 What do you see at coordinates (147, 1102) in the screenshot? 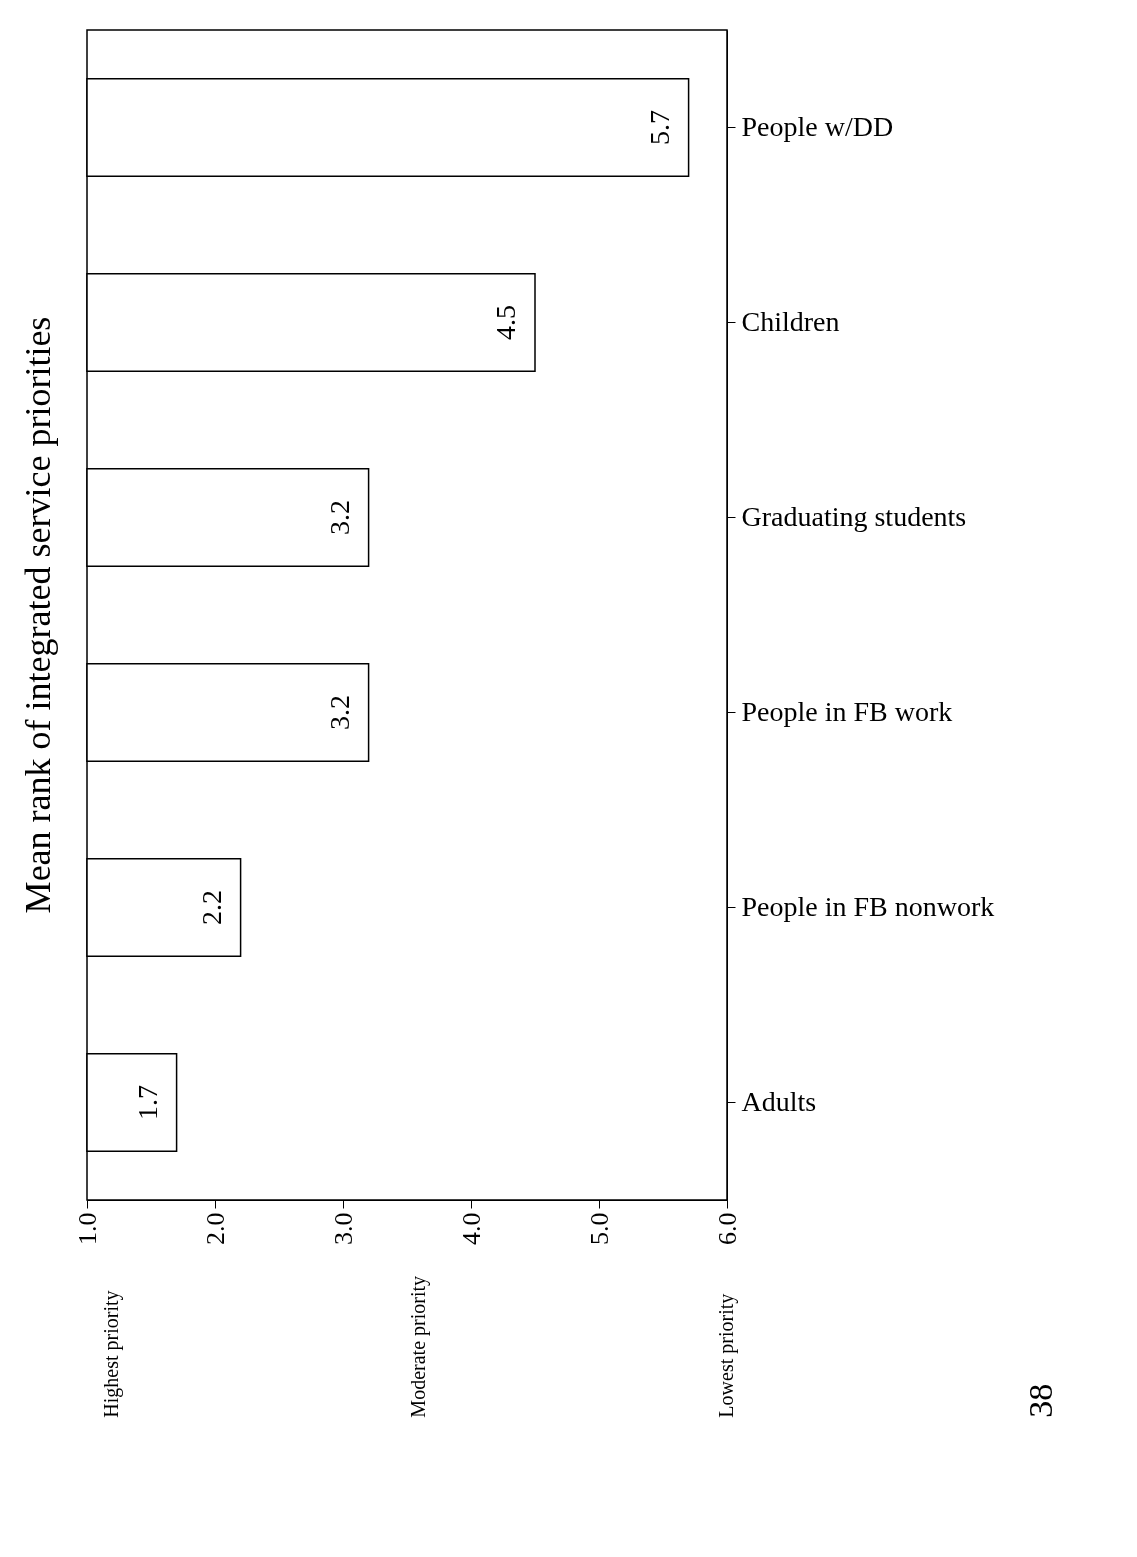
I see `data-label: 1.7` at bounding box center [147, 1102].